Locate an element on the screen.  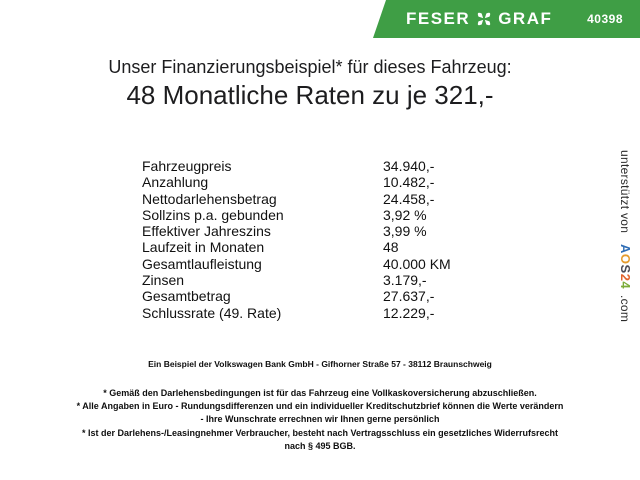
aos24-letter: 4 is located at coordinates (625, 285).